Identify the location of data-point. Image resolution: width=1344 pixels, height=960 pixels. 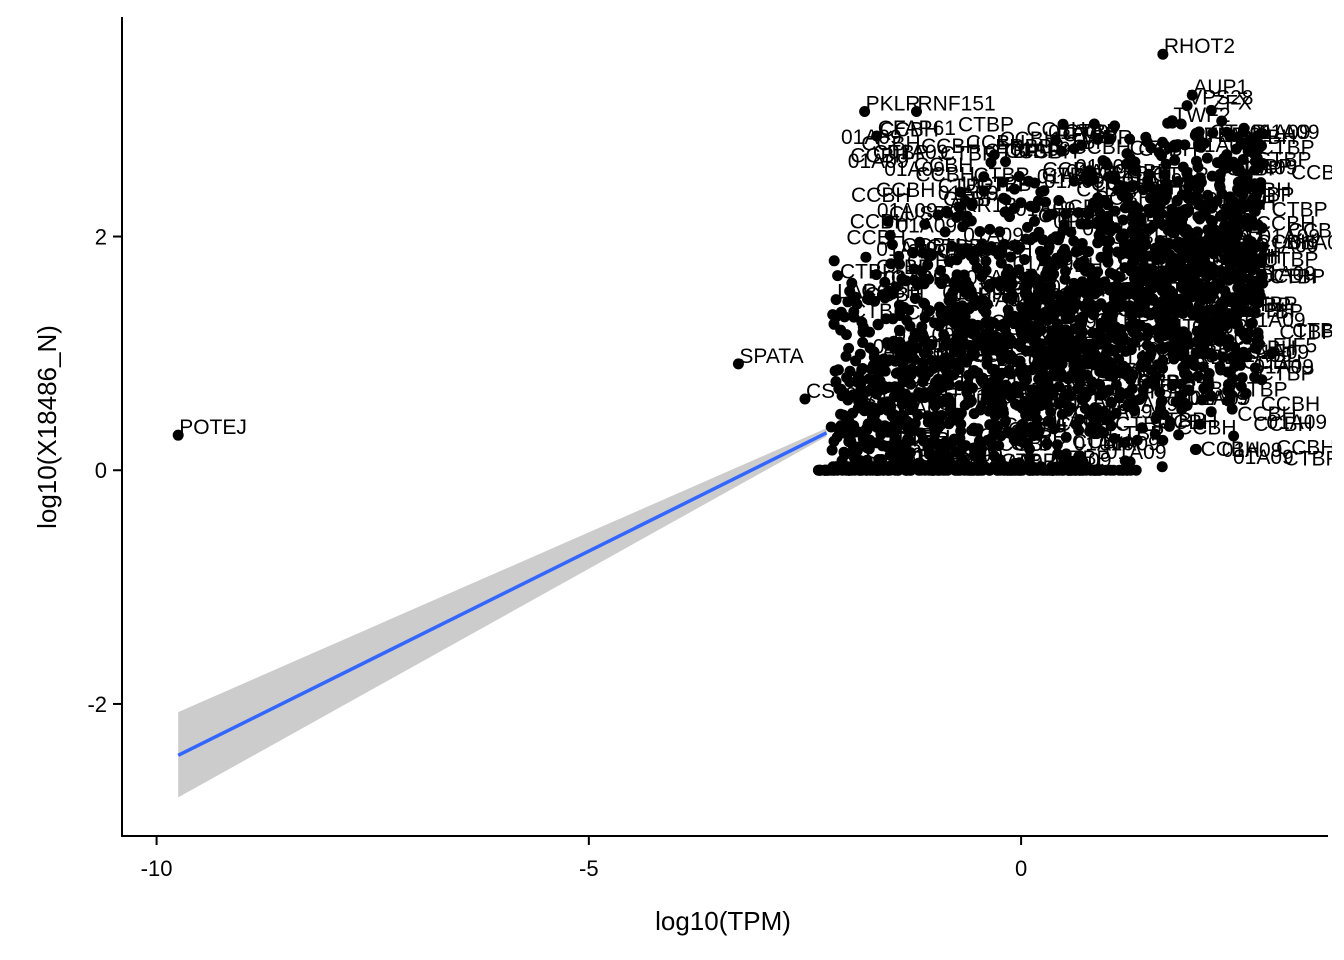
(1224, 242).